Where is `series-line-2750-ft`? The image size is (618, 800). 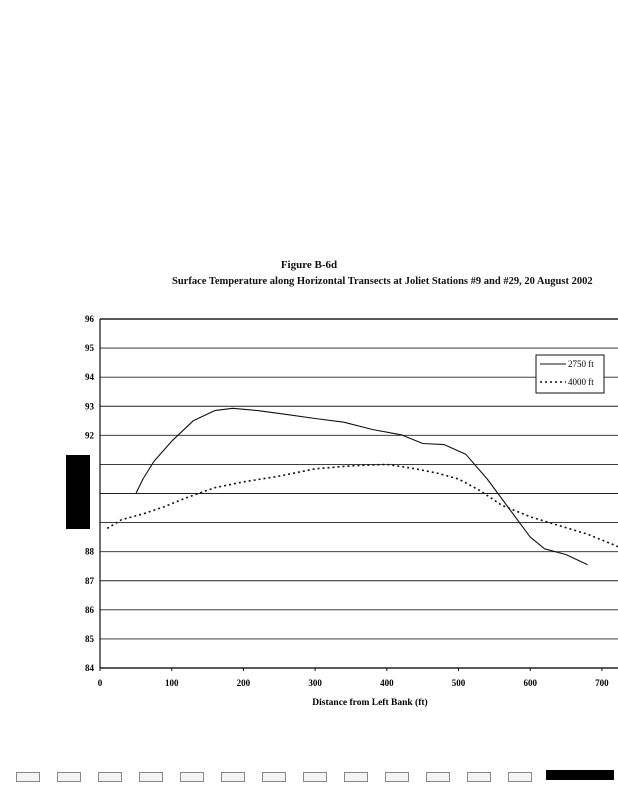 series-line-2750-ft is located at coordinates (361, 486).